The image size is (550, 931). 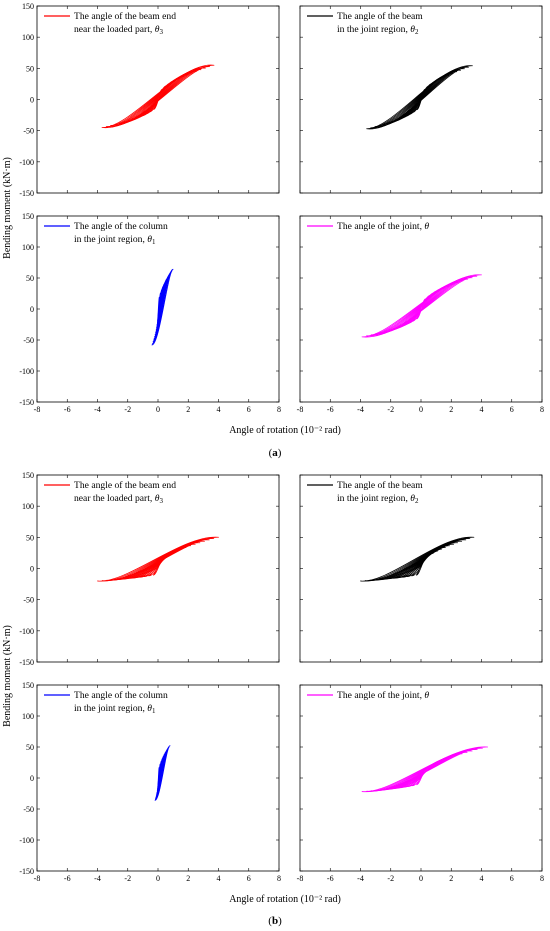 I want to click on legend-label: The angle of the joint, θ, so click(x=383, y=226).